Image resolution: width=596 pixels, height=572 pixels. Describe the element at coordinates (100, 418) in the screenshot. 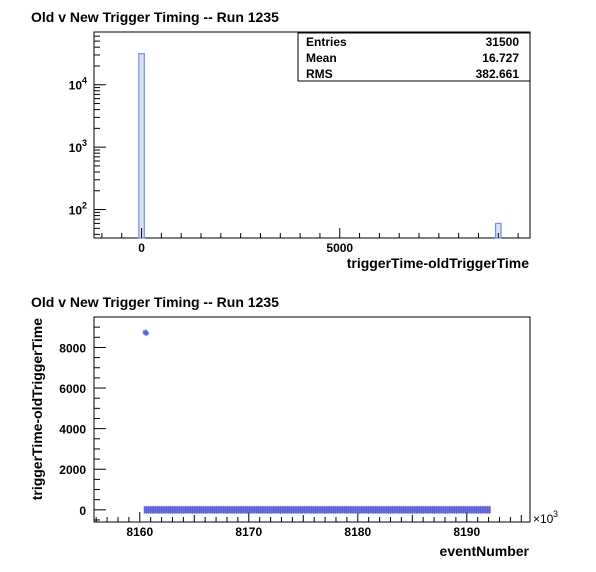

I see `scatter-y-ticks` at that location.